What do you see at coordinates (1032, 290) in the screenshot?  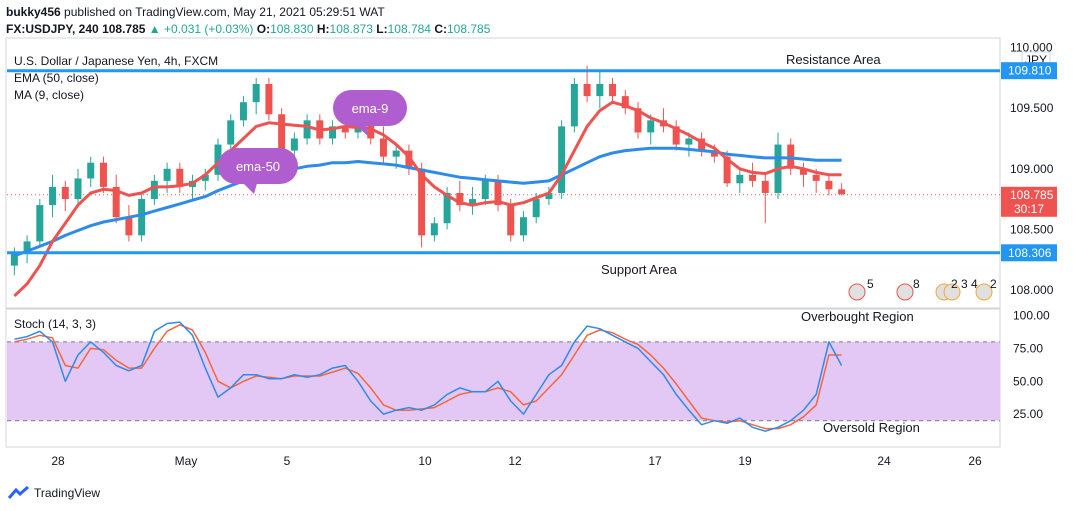 I see `price-tick-label: 108.000` at bounding box center [1032, 290].